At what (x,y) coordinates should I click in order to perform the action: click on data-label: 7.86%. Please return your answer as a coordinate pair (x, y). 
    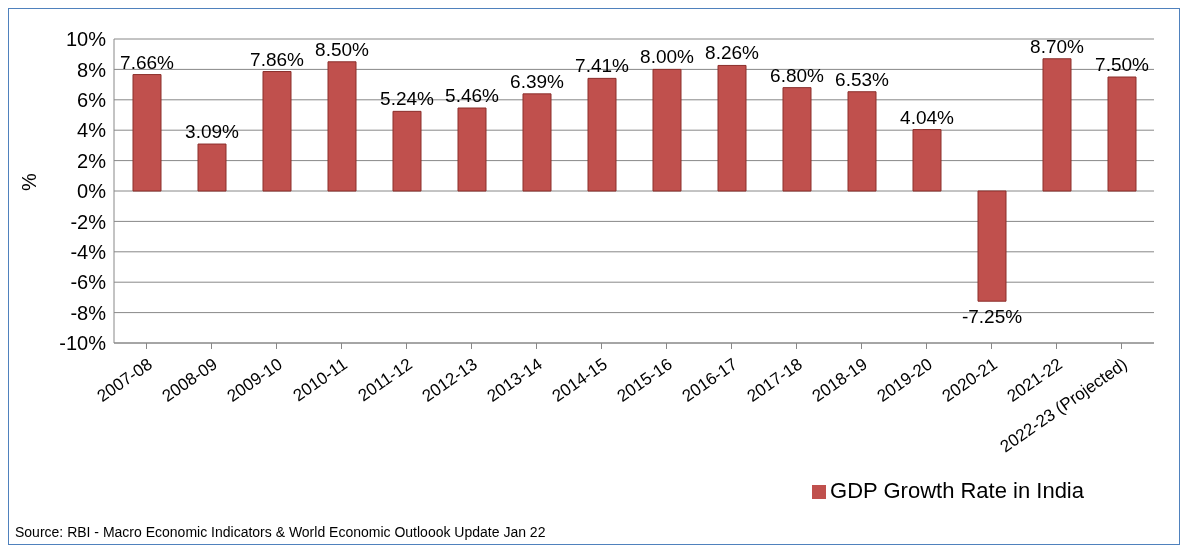
    Looking at the image, I should click on (277, 59).